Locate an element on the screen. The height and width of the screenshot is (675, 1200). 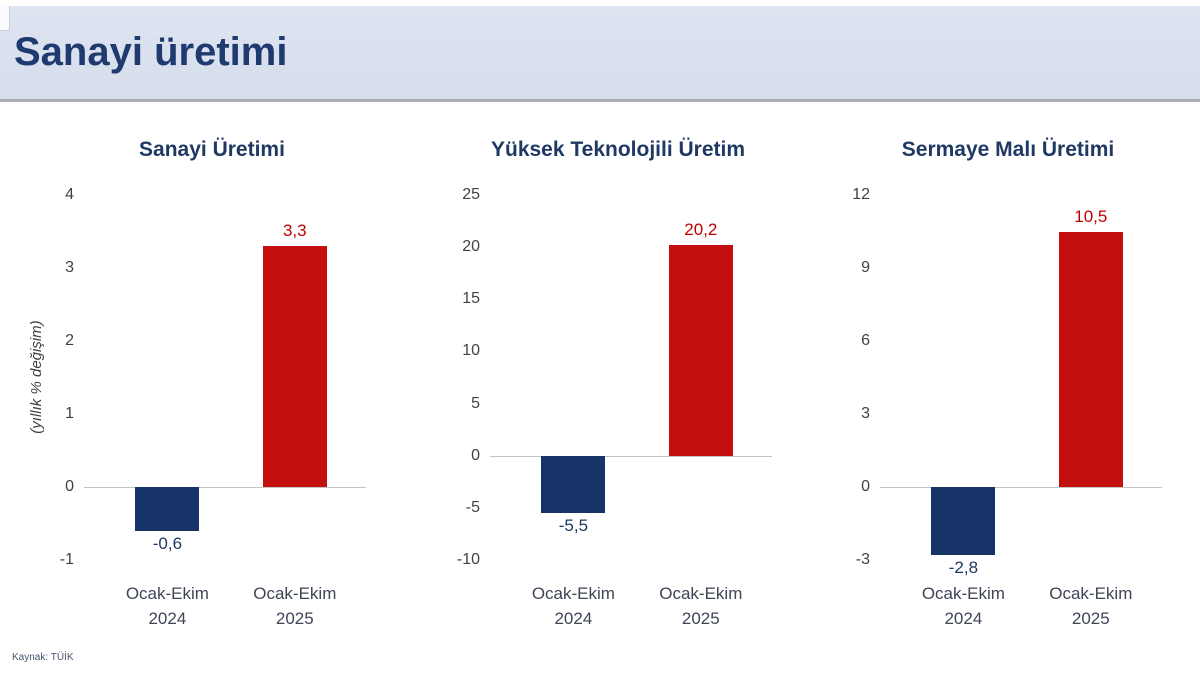
page-title: Sanayi üretimi is located at coordinates (151, 52).